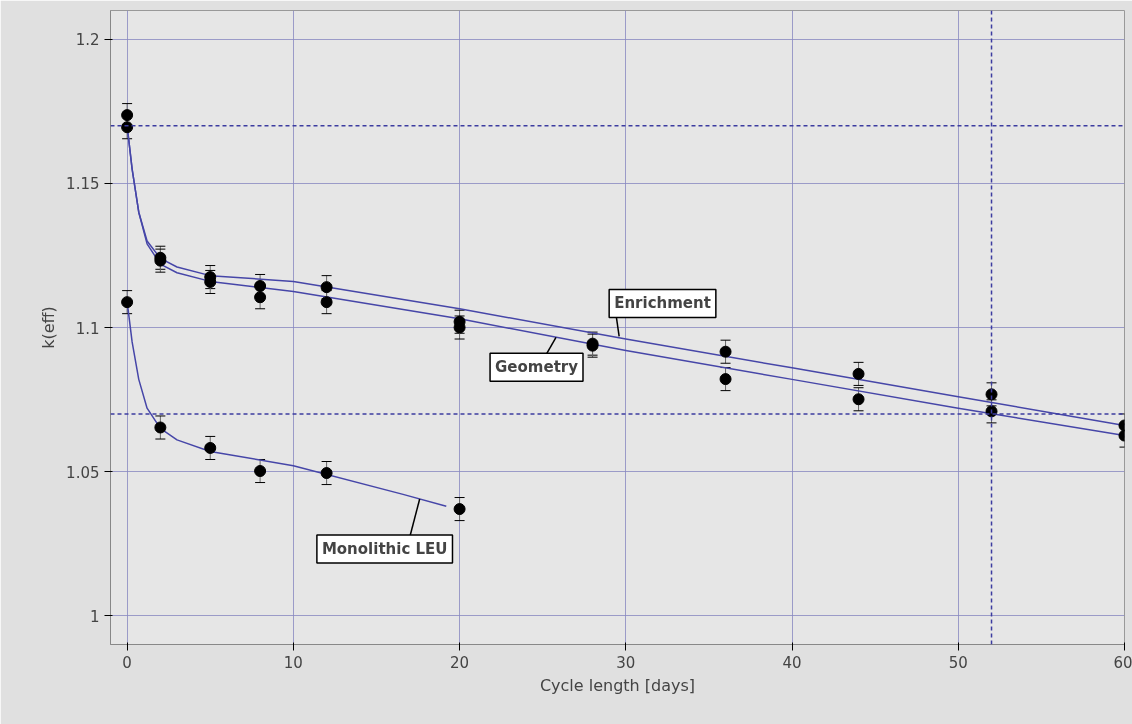  Describe the element at coordinates (1122, 662) in the screenshot. I see `x-tick-label: 60` at that location.